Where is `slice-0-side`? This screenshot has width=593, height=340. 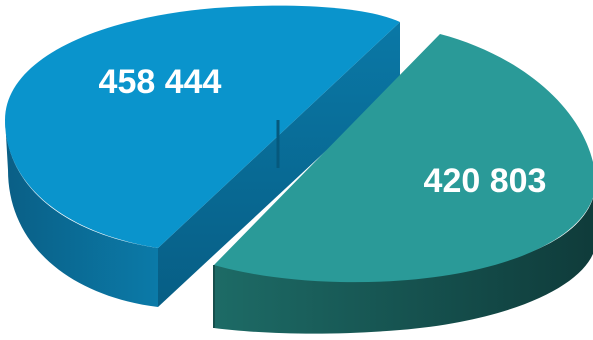
slice-0-side is located at coordinates (81, 212).